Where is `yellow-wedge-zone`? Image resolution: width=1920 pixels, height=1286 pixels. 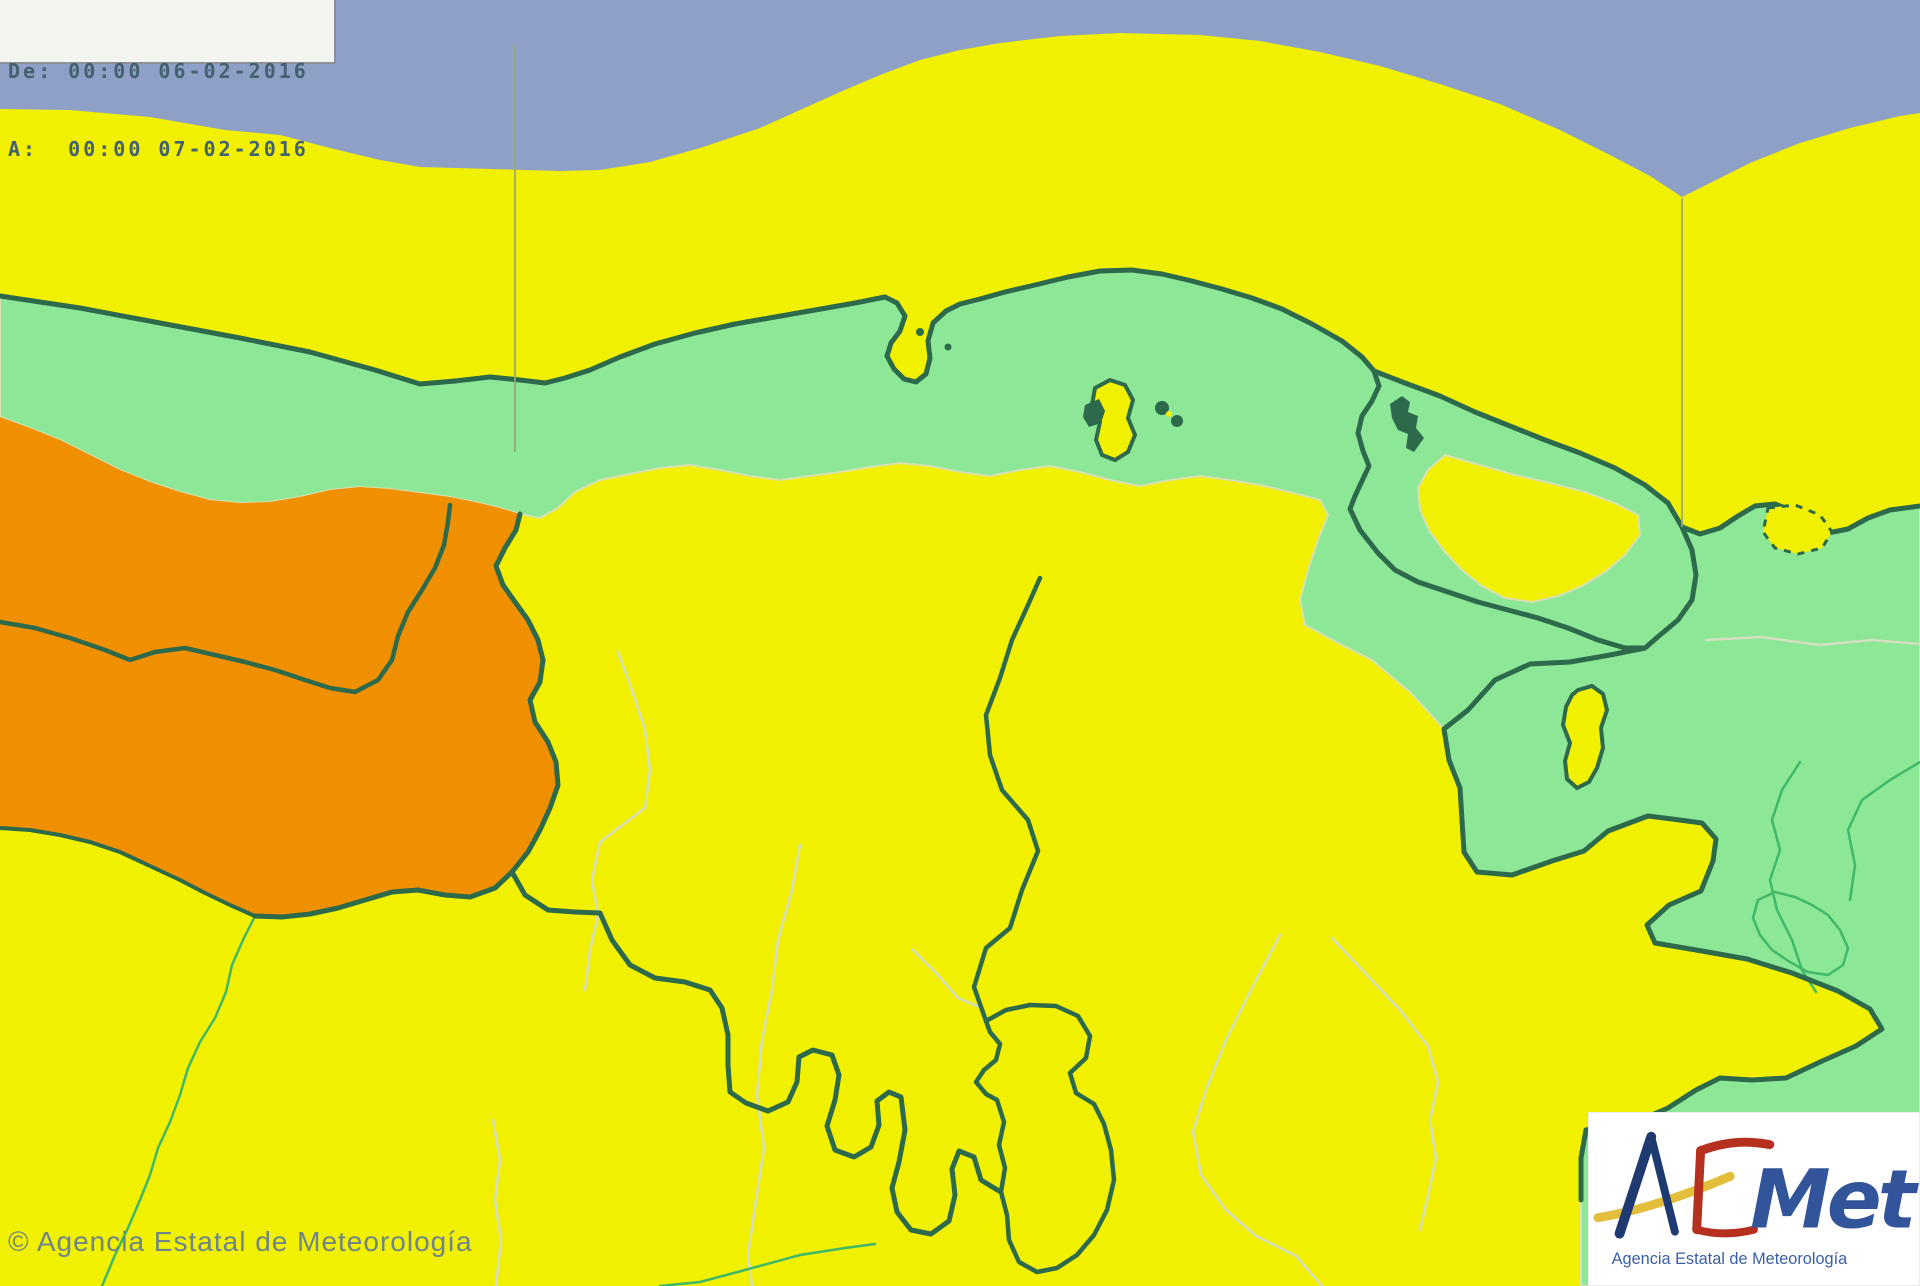
yellow-wedge-zone is located at coordinates (1529, 528).